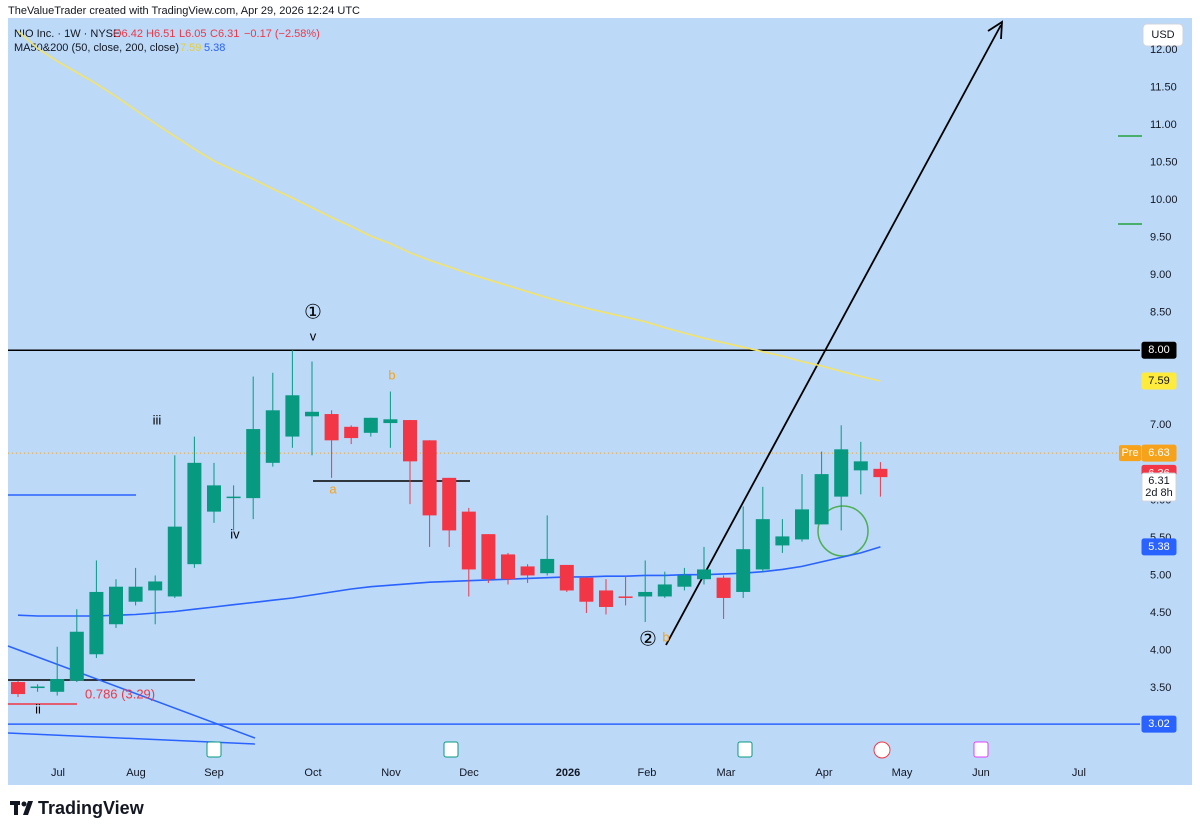 This screenshot has width=1200, height=838. I want to click on y-tick-label: 5.00, so click(1160, 575).